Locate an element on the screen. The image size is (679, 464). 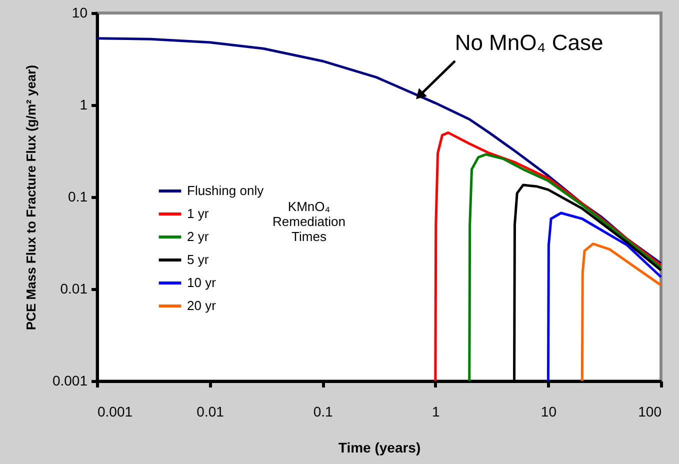
legend-title: KMnO₄ Remediation Times is located at coordinates (309, 221).